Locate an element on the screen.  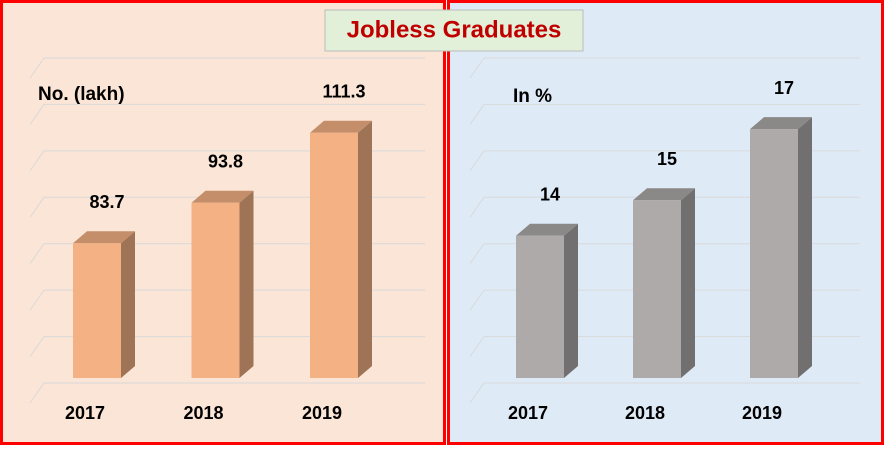
value-label: 83.7 is located at coordinates (106, 202).